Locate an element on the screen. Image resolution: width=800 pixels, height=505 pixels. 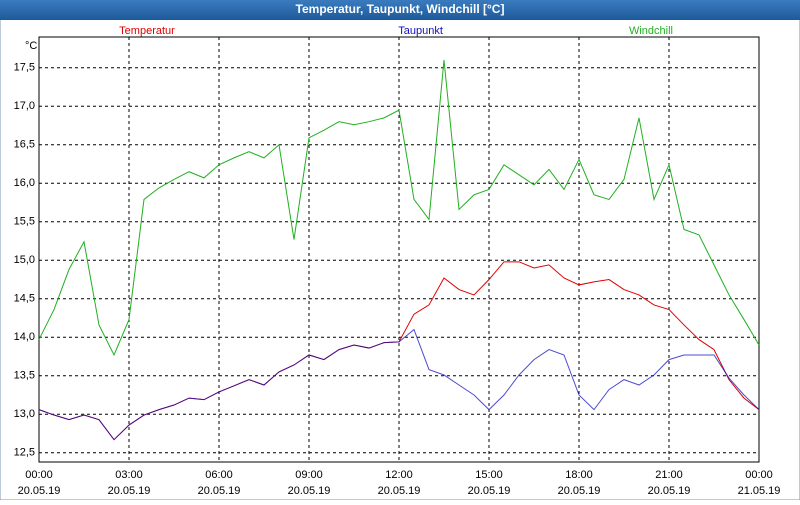
y-tick-label: 13,0 is located at coordinates (24, 414).